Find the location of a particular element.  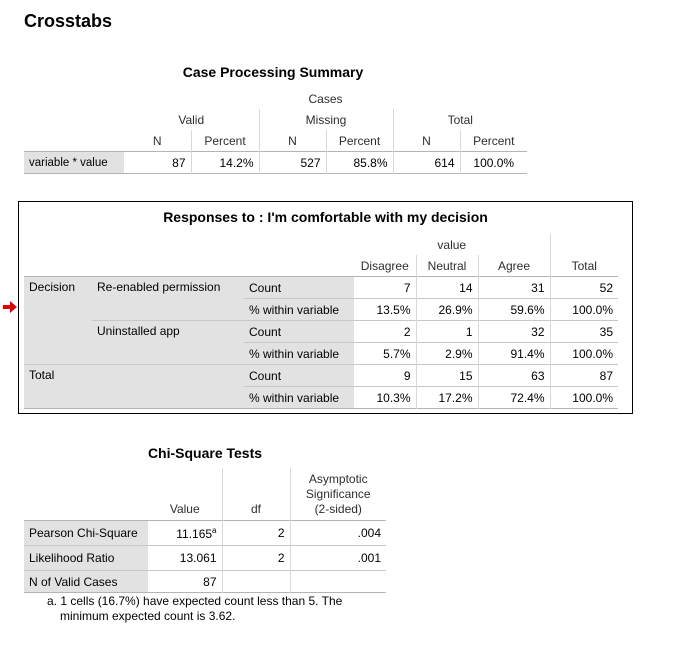

chi-square-title: Chi-Square Tests is located at coordinates (205, 453).